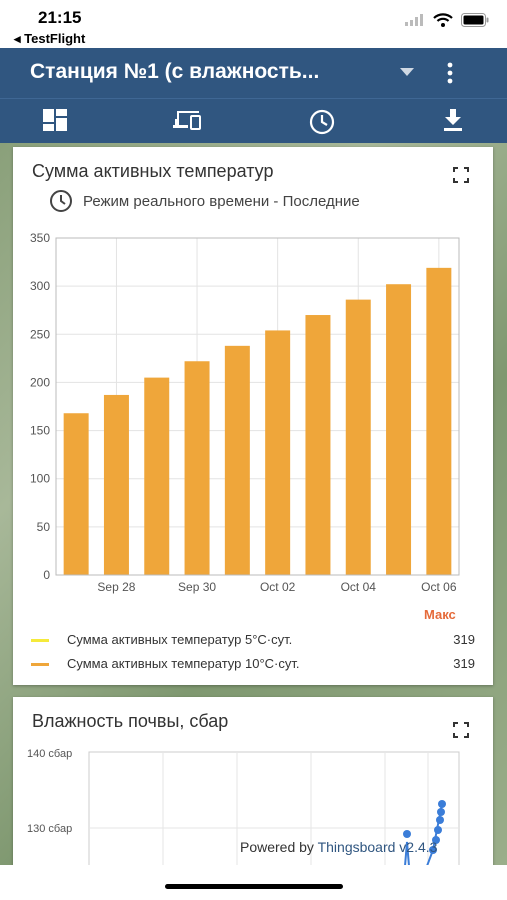  Describe the element at coordinates (55, 120) in the screenshot. I see `dashboard-icon` at that location.